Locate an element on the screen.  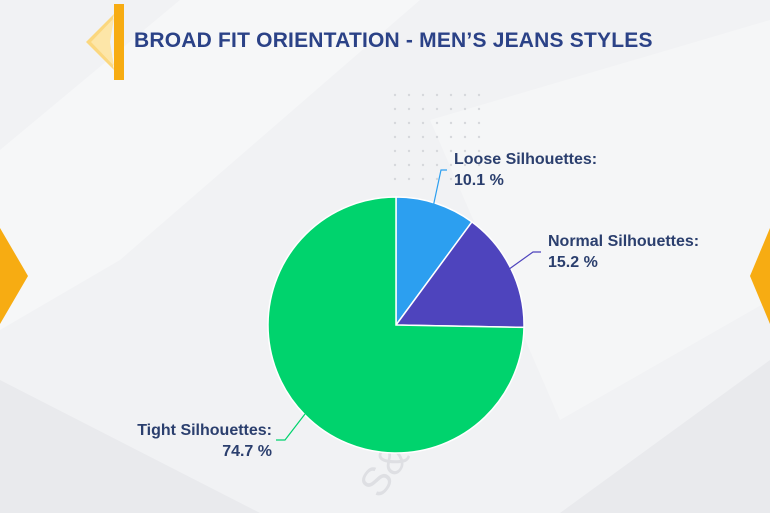
slice-label-value: 10.1 % is located at coordinates (479, 180).